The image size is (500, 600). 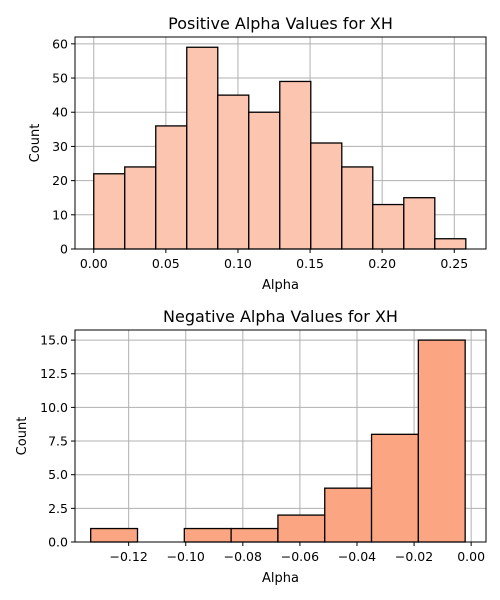 I want to click on positive-xtick-label: 0.05, so click(x=166, y=263).